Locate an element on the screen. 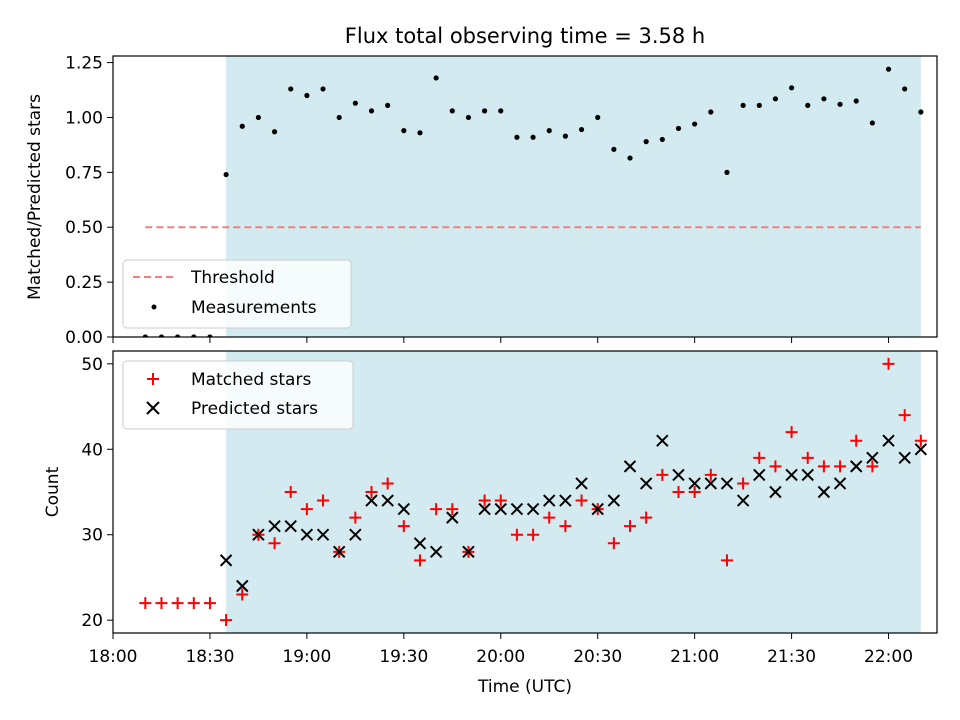 The height and width of the screenshot is (720, 960). ratio-legend: Threshold Measurements is located at coordinates (237, 294).